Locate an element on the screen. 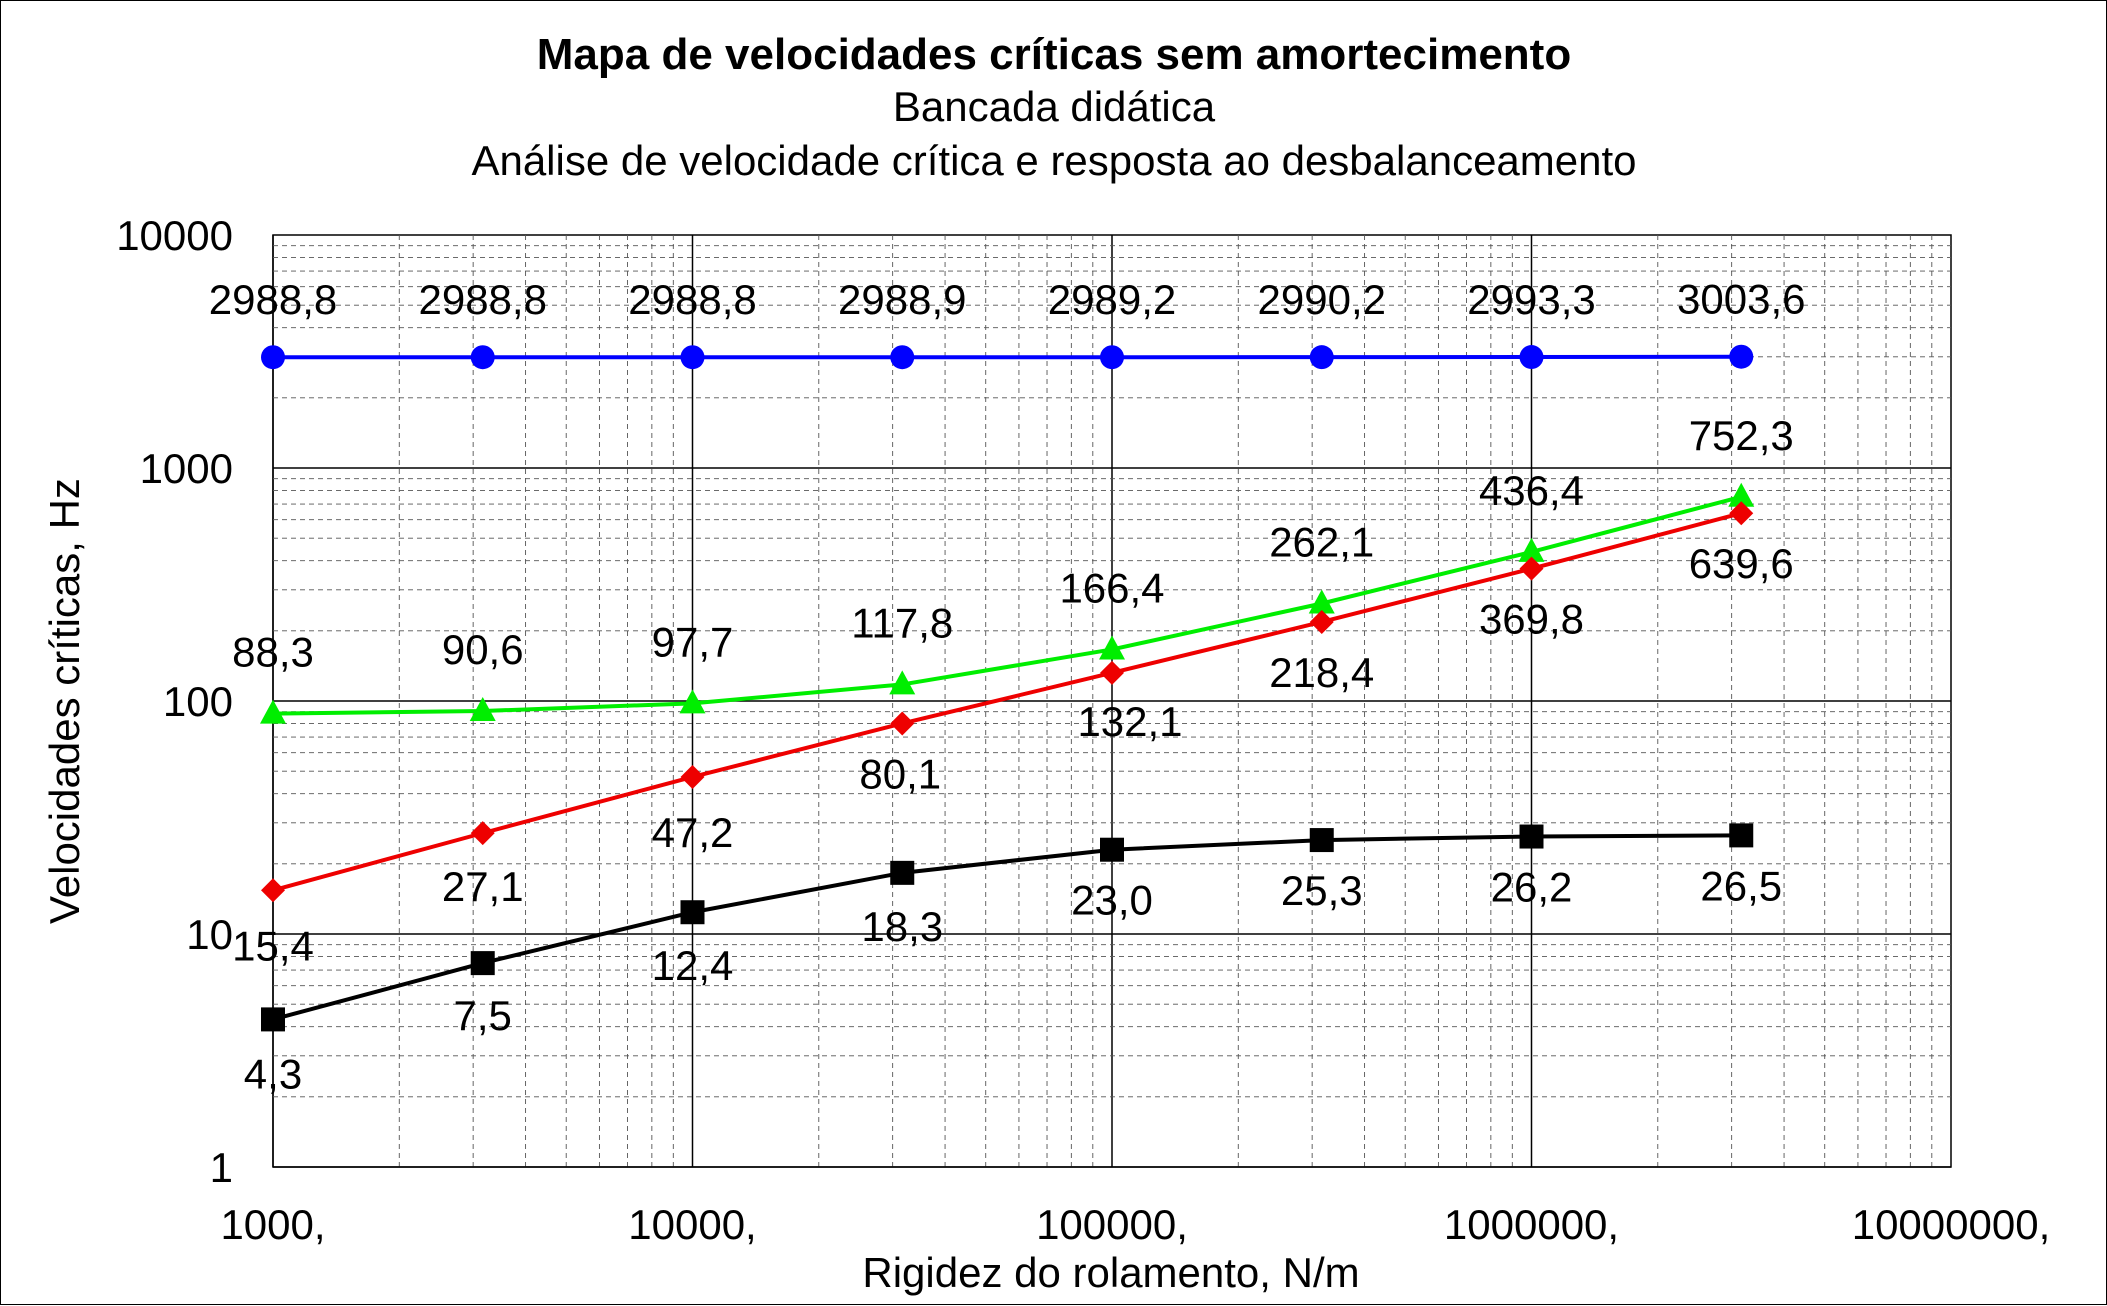  y-tick-label: 10000 is located at coordinates (174, 235).